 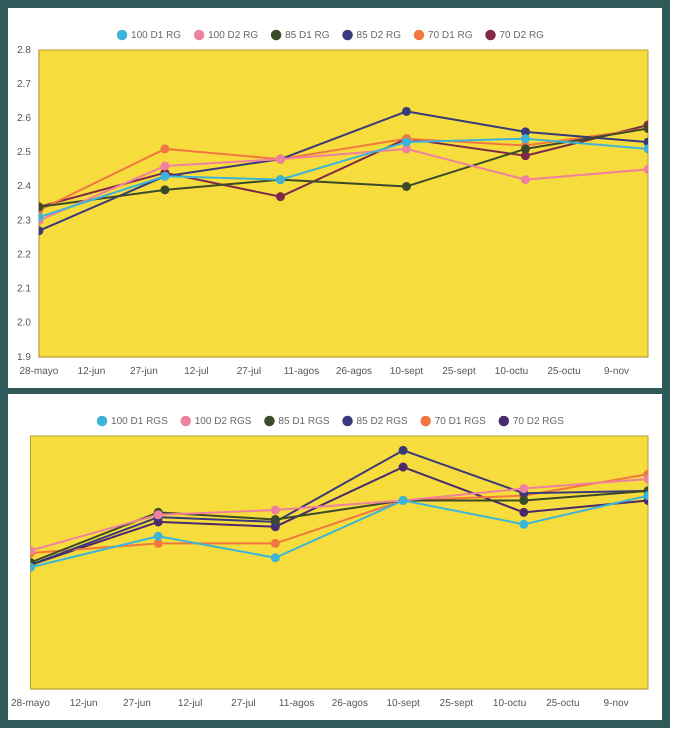 What do you see at coordinates (450, 35) in the screenshot?
I see `legend-label: 70 D1 RG` at bounding box center [450, 35].